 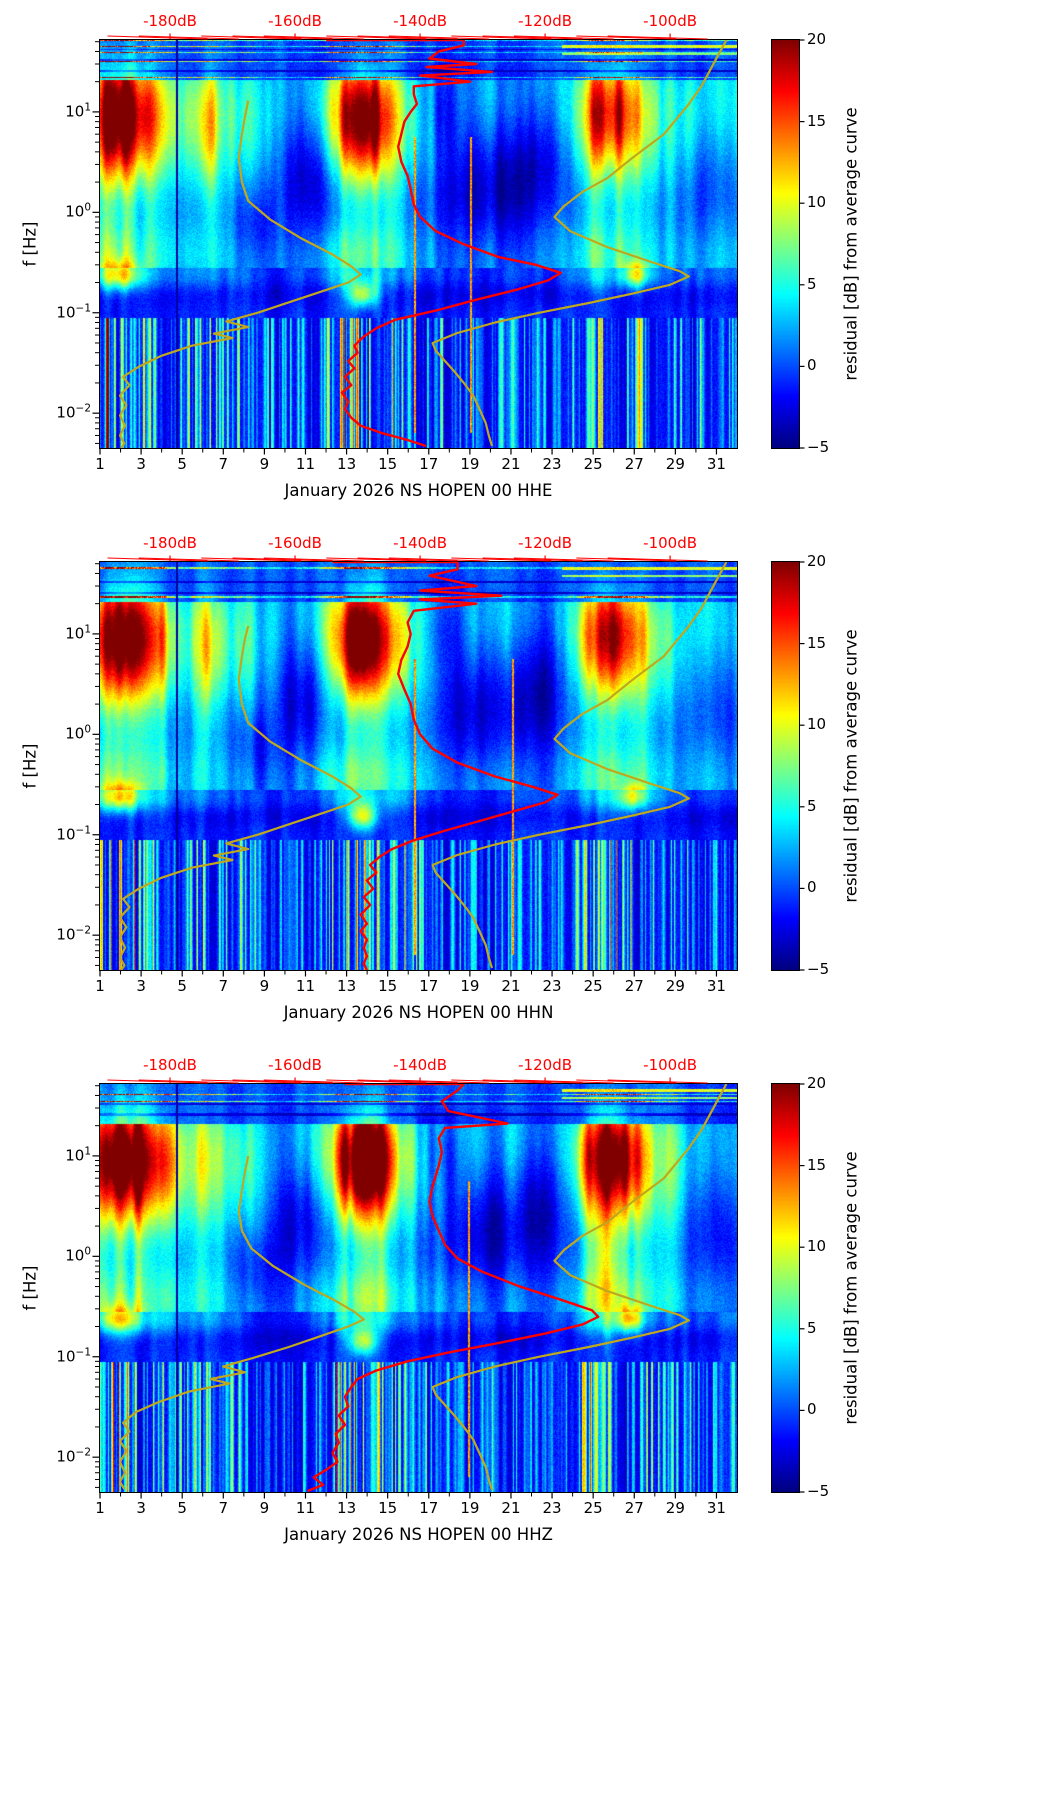 I want to click on x-tick-label: 15, so click(x=388, y=464).